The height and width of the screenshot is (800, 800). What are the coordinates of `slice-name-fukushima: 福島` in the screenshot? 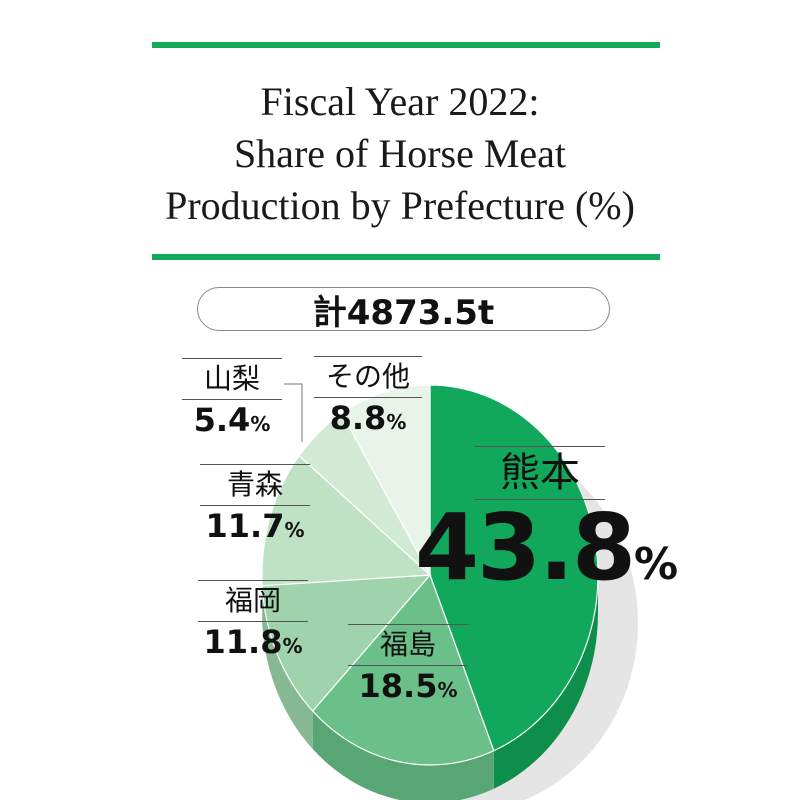 It's located at (408, 645).